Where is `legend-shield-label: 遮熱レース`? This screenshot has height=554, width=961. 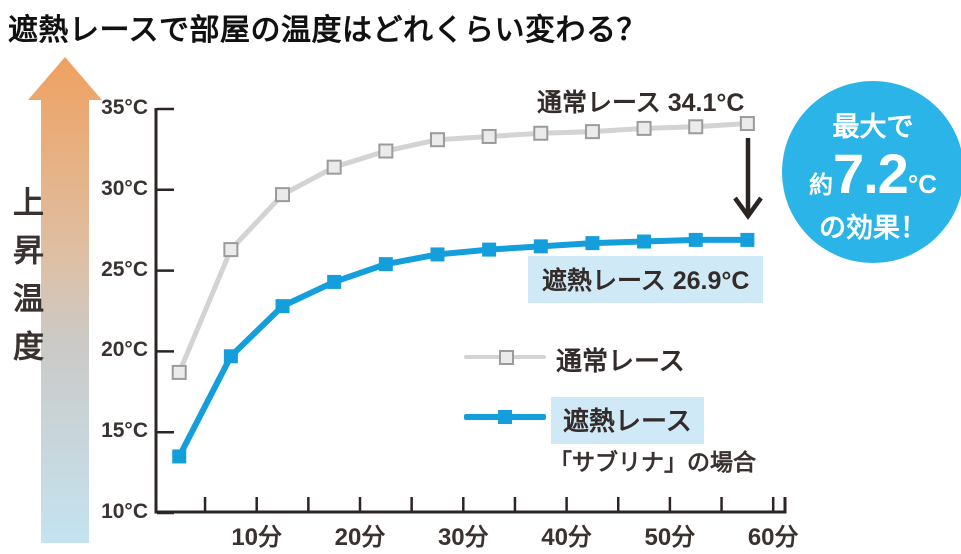 legend-shield-label: 遮熱レース is located at coordinates (627, 420).